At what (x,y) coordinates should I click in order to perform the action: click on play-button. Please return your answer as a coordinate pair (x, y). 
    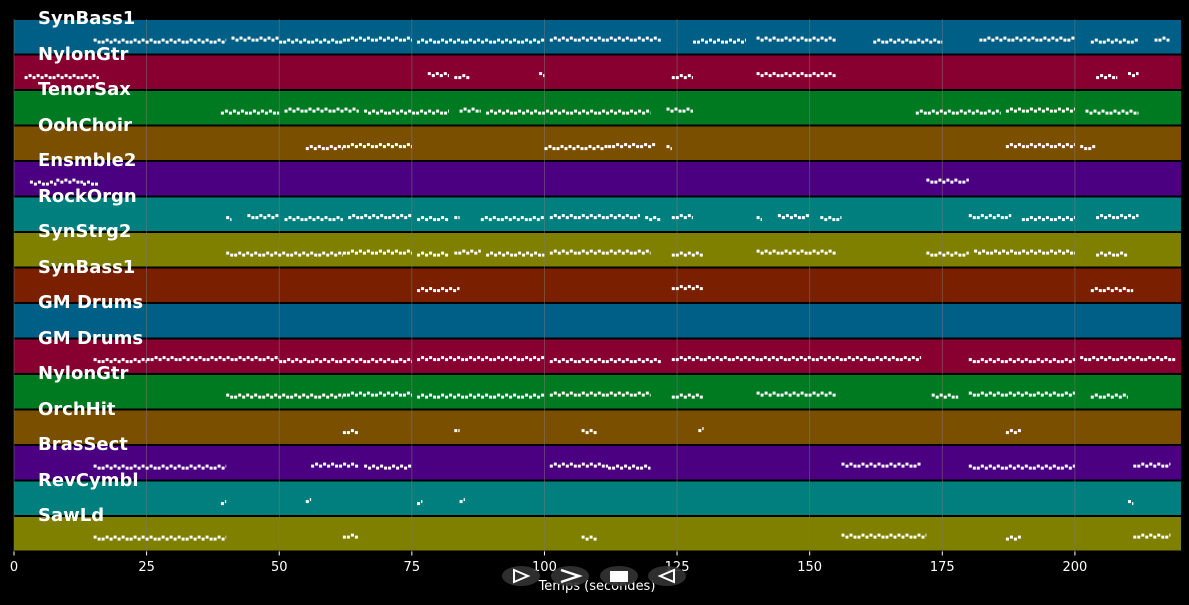
    Looking at the image, I should click on (521, 576).